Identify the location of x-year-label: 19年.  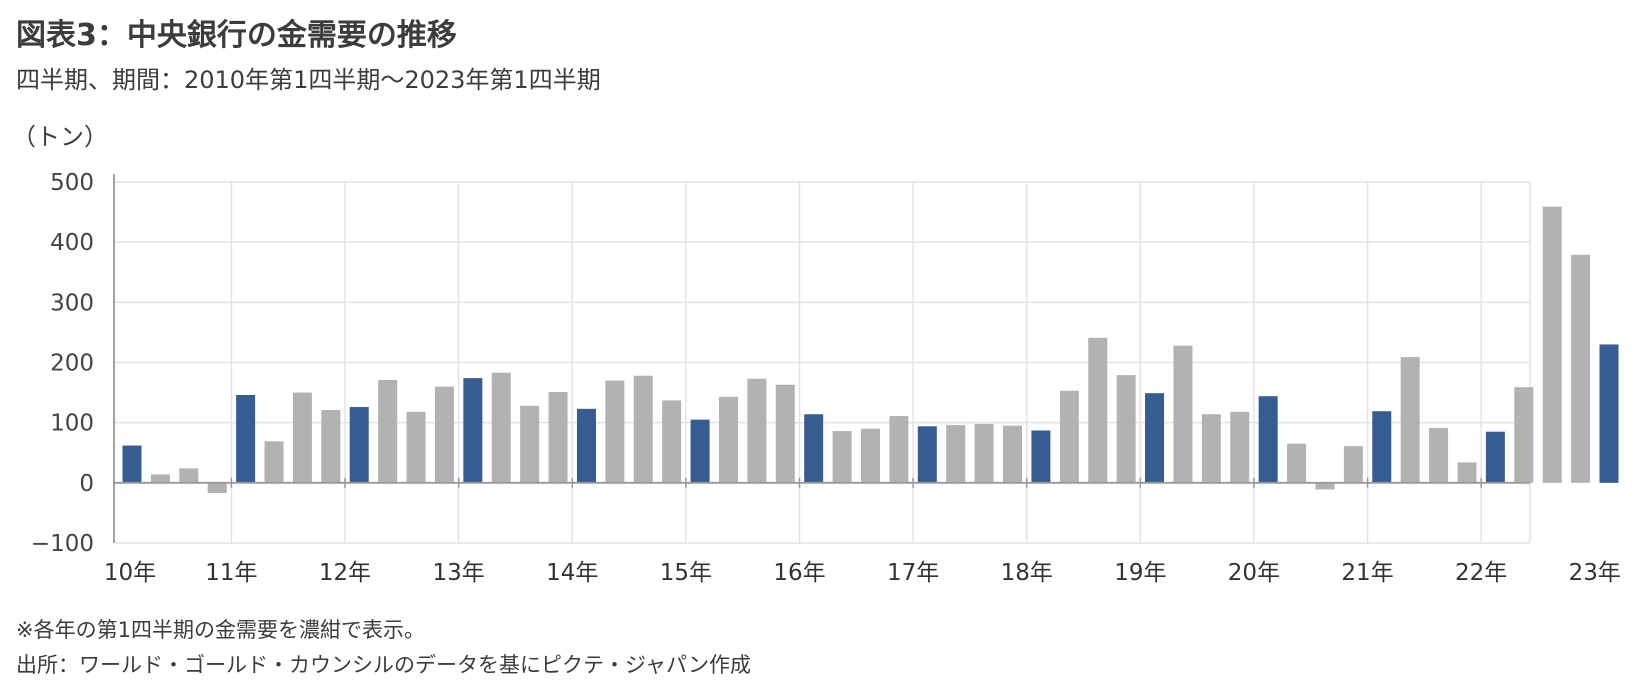
(1140, 573).